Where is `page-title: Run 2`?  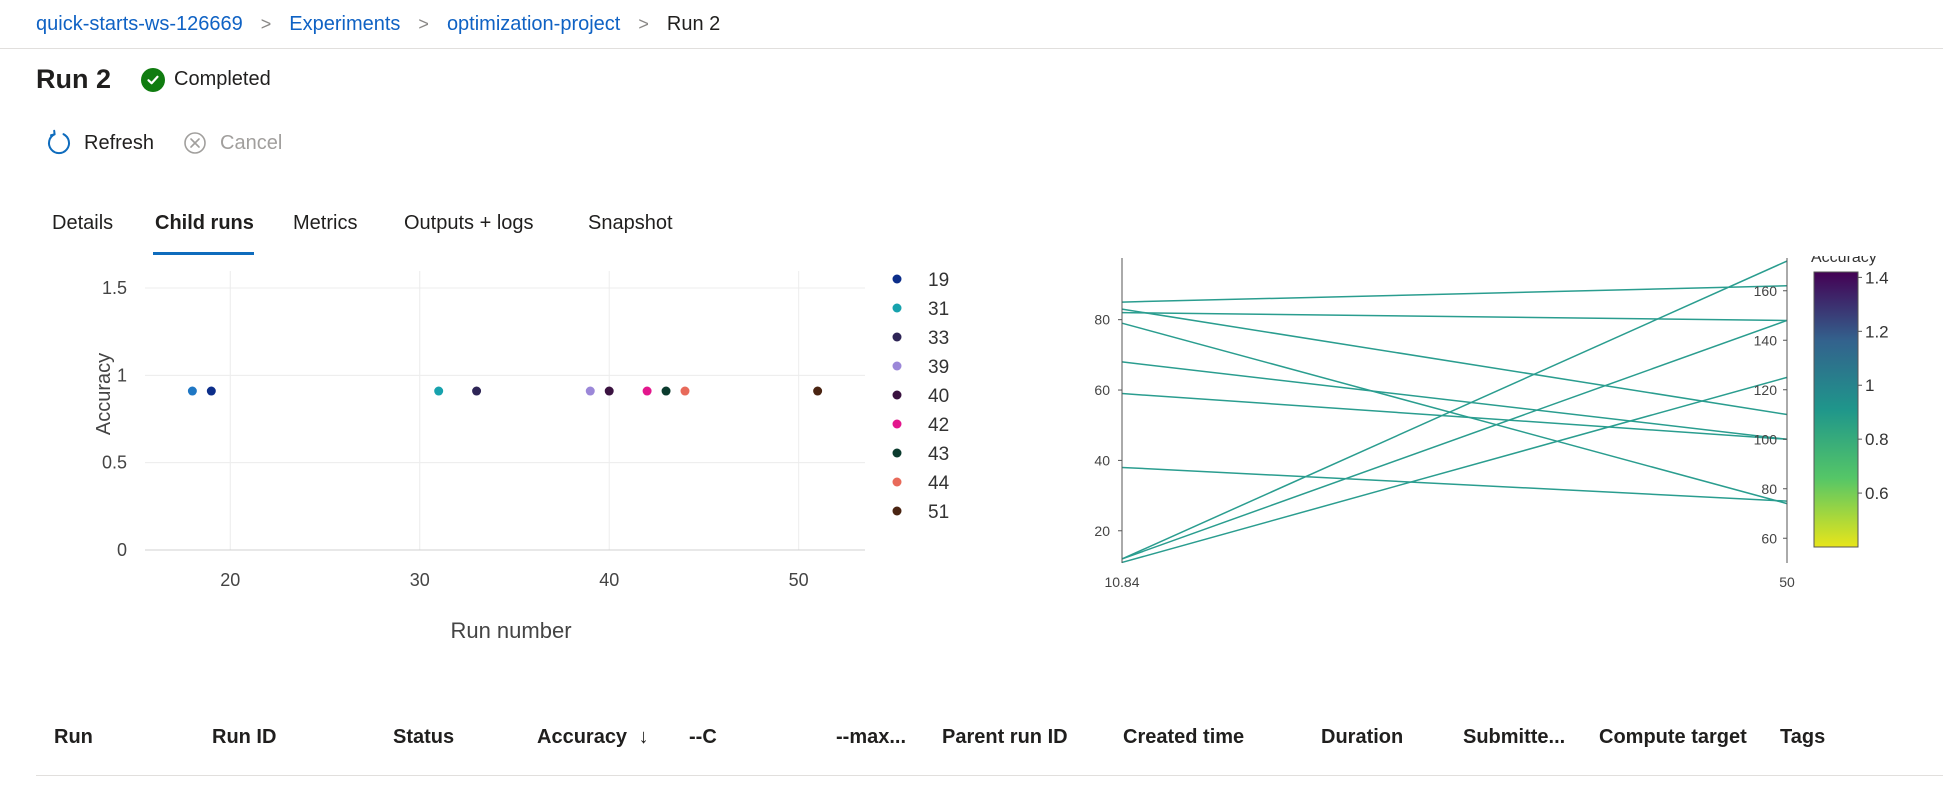 page-title: Run 2 is located at coordinates (74, 79).